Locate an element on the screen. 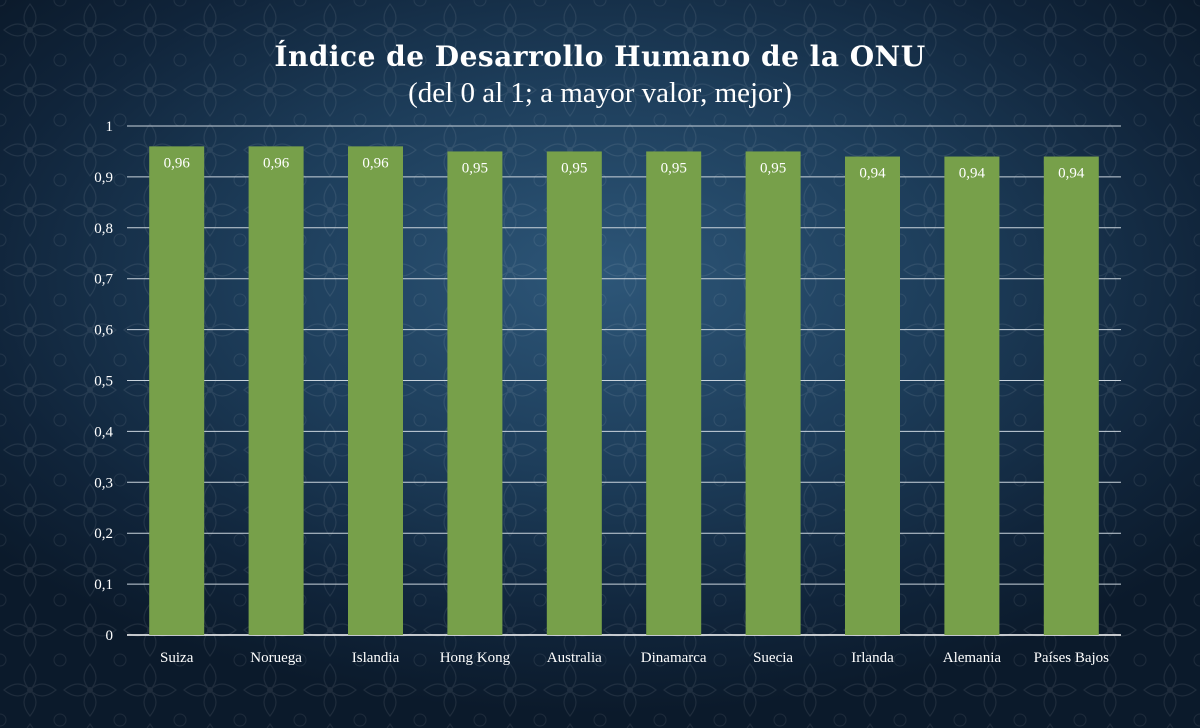  y-axis-ticks: 0 0,1 0,2 0,3 0,4 0,5 0,6 0,7 0,8 0,9 1 is located at coordinates (103, 381).